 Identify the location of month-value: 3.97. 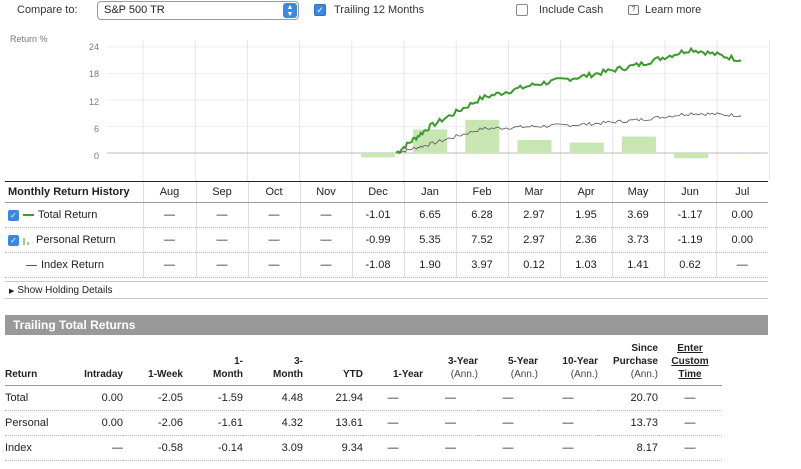
(481, 265).